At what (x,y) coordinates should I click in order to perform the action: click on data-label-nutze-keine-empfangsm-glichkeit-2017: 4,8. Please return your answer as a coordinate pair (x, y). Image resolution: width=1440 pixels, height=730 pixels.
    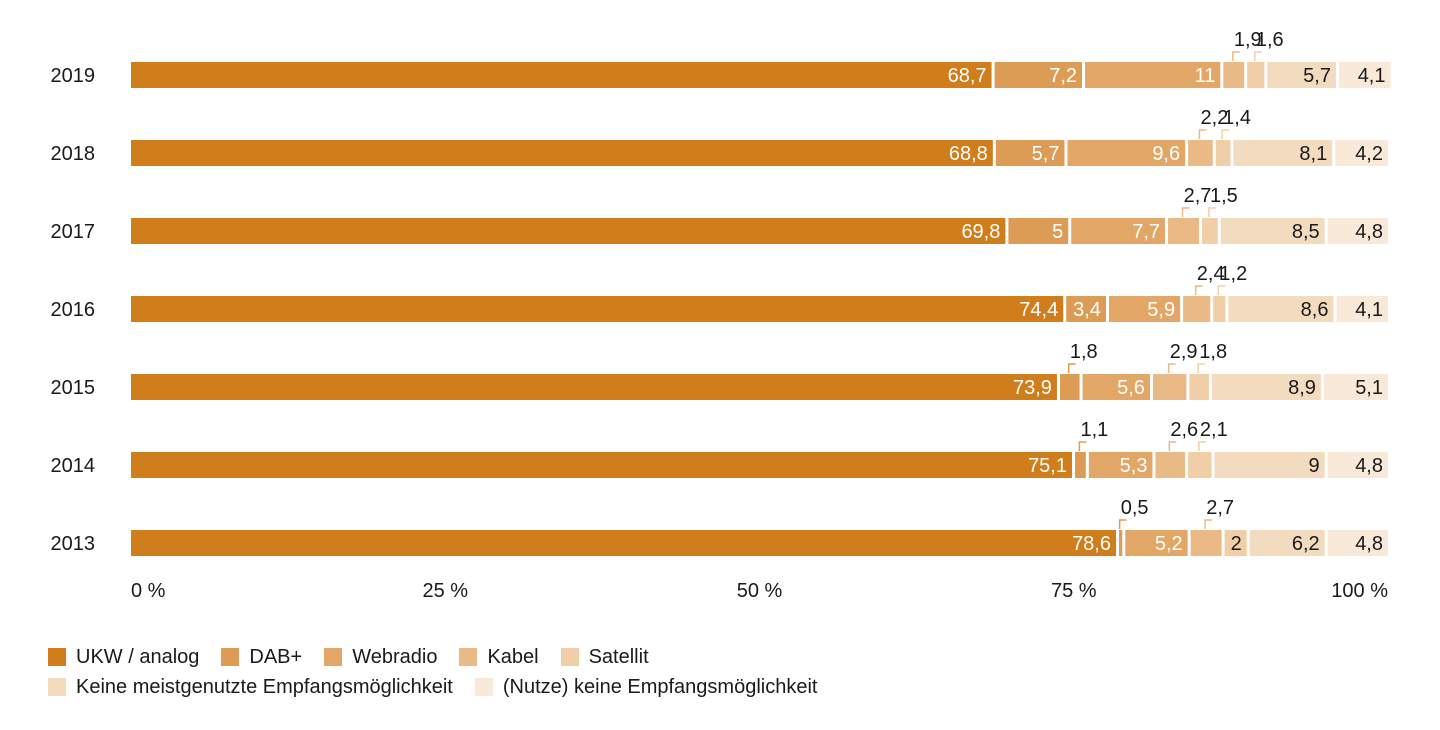
    Looking at the image, I should click on (1369, 232).